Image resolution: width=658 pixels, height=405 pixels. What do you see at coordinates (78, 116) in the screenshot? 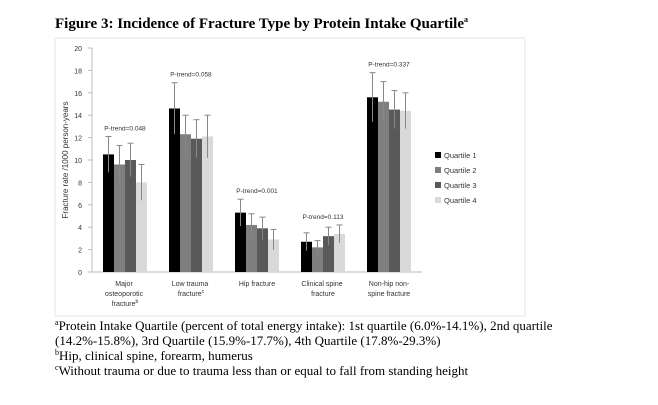
I see `y-tick-label: 14` at bounding box center [78, 116].